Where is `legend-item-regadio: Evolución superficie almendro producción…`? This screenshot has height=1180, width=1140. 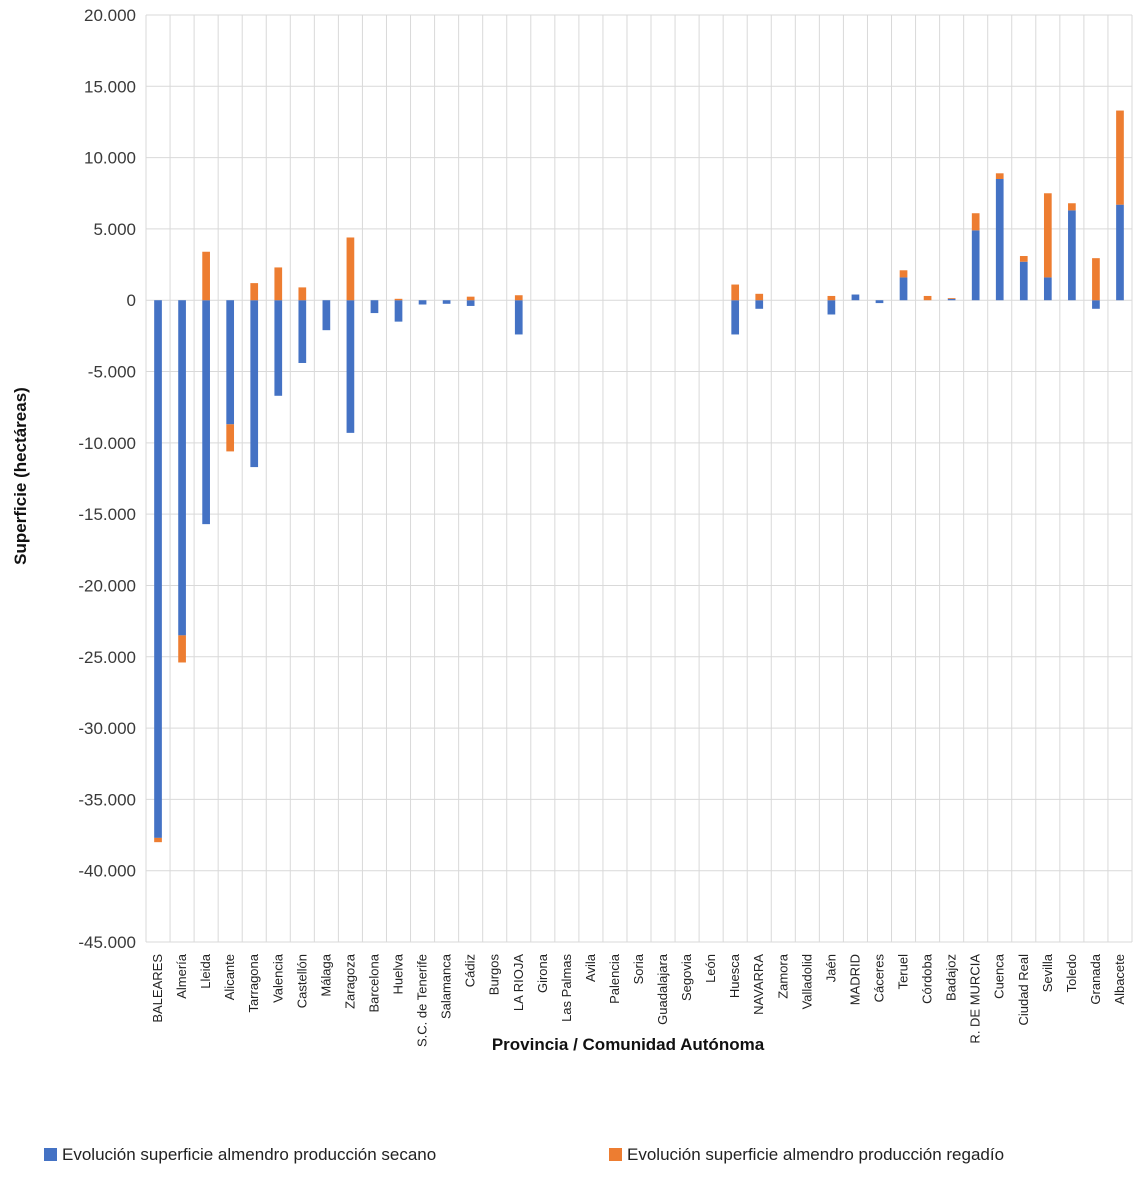
legend-item-regadio: Evolución superficie almendro producción… is located at coordinates (806, 1154).